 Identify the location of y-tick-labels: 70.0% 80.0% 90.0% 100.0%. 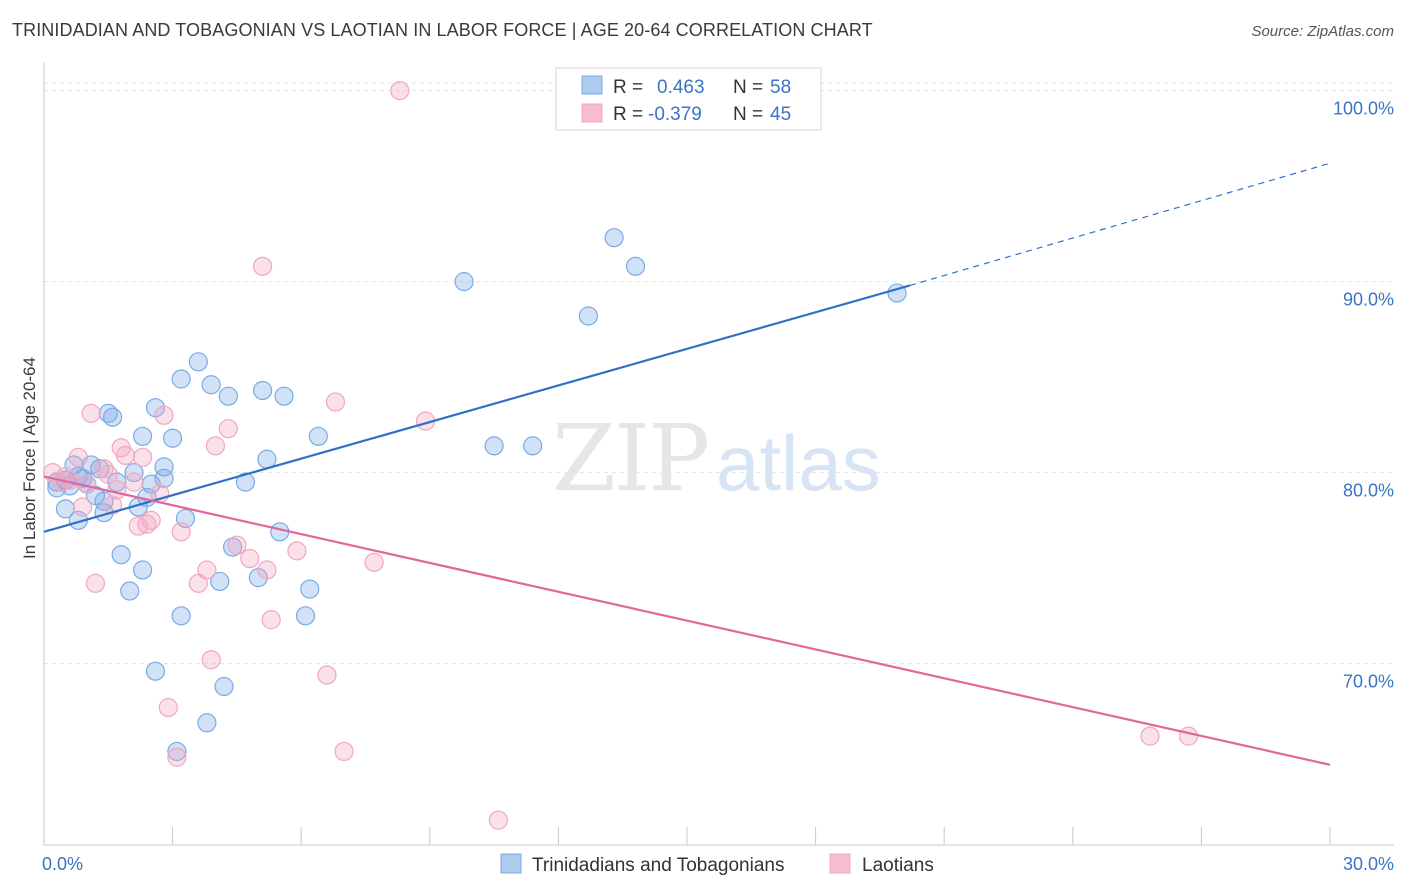
(1363, 395).